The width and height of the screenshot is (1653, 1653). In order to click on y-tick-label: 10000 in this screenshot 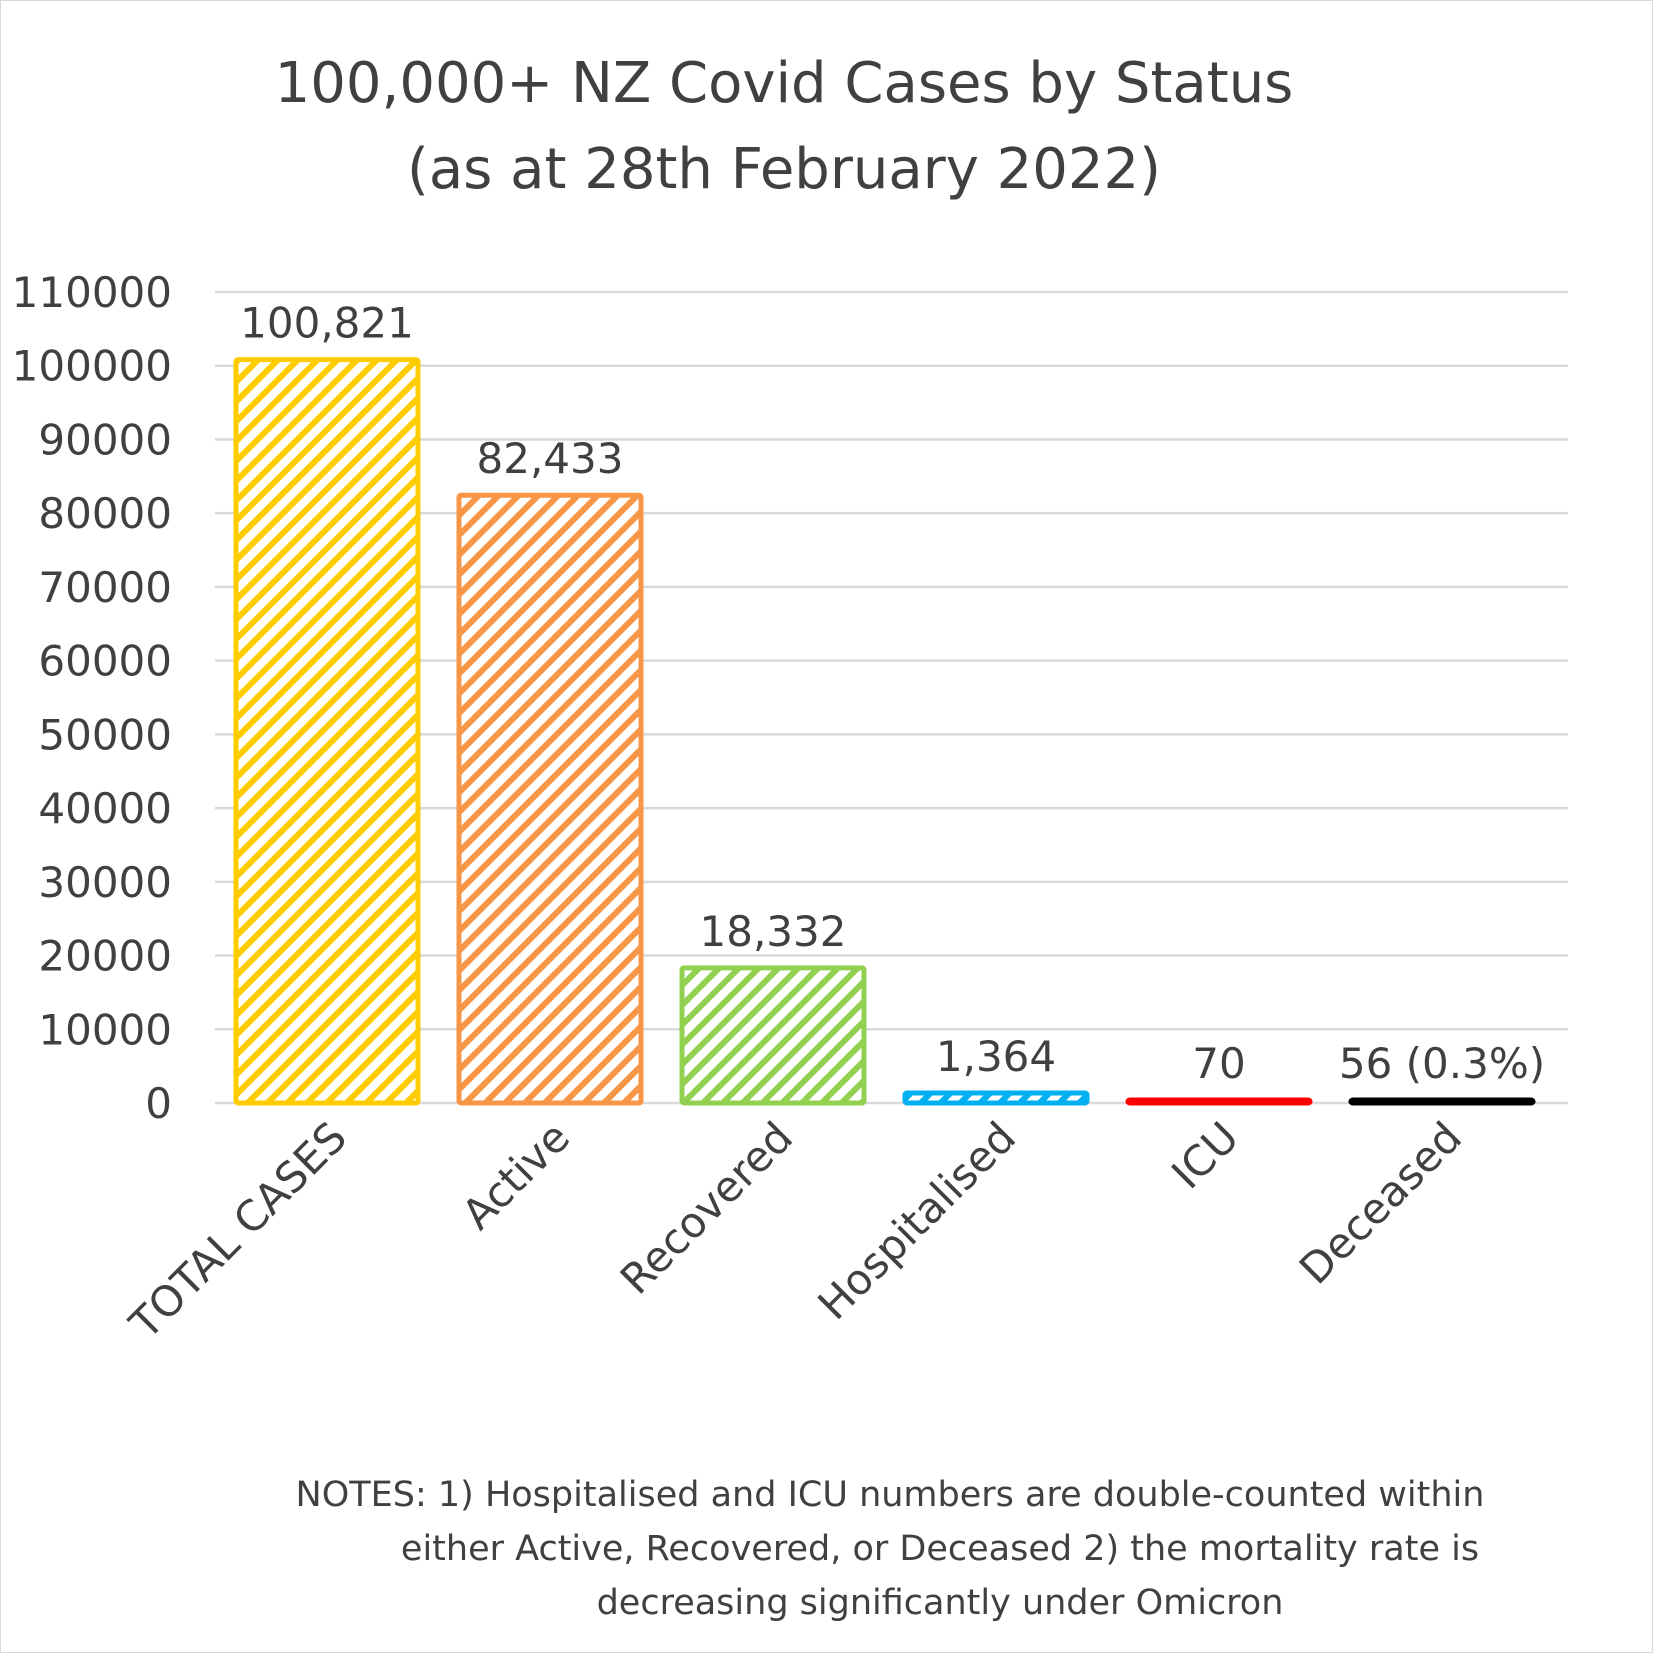, I will do `click(105, 1029)`.